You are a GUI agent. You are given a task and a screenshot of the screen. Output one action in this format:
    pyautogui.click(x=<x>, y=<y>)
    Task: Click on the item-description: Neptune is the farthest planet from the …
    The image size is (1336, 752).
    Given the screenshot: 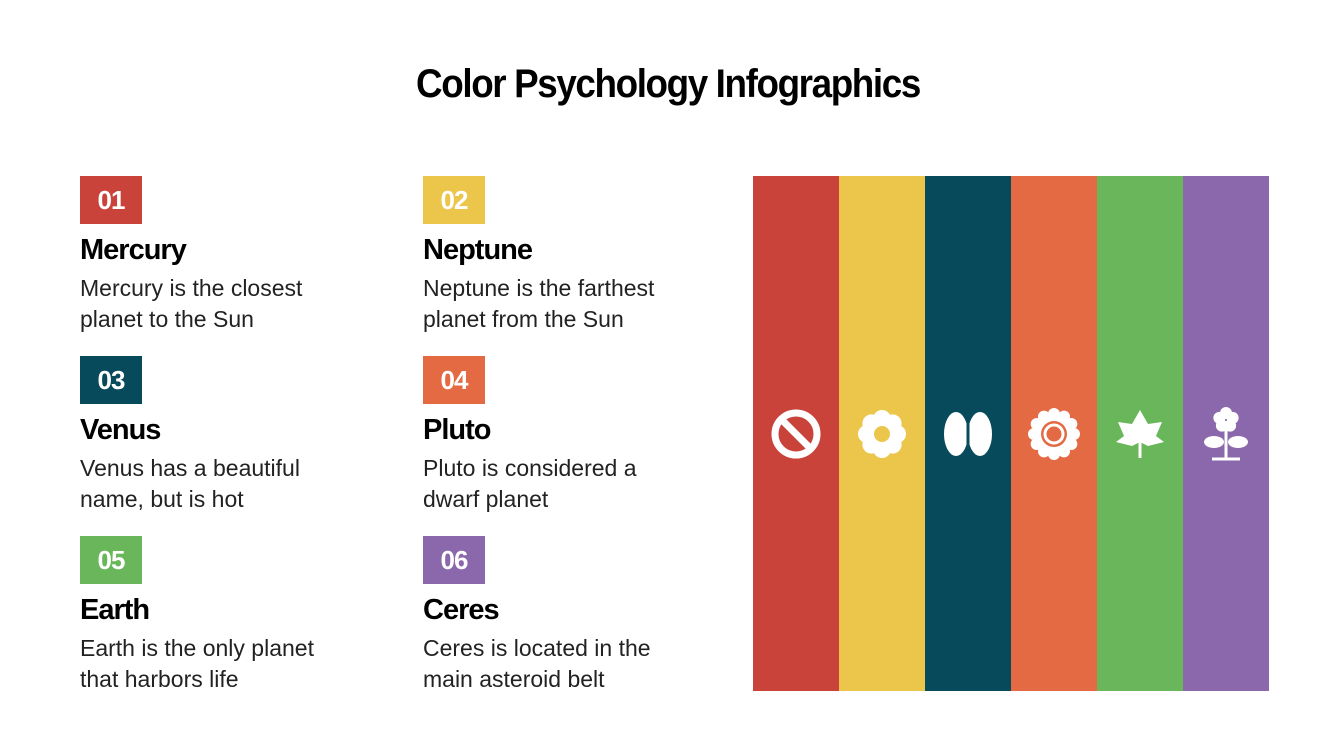 What is the action you would take?
    pyautogui.click(x=539, y=303)
    